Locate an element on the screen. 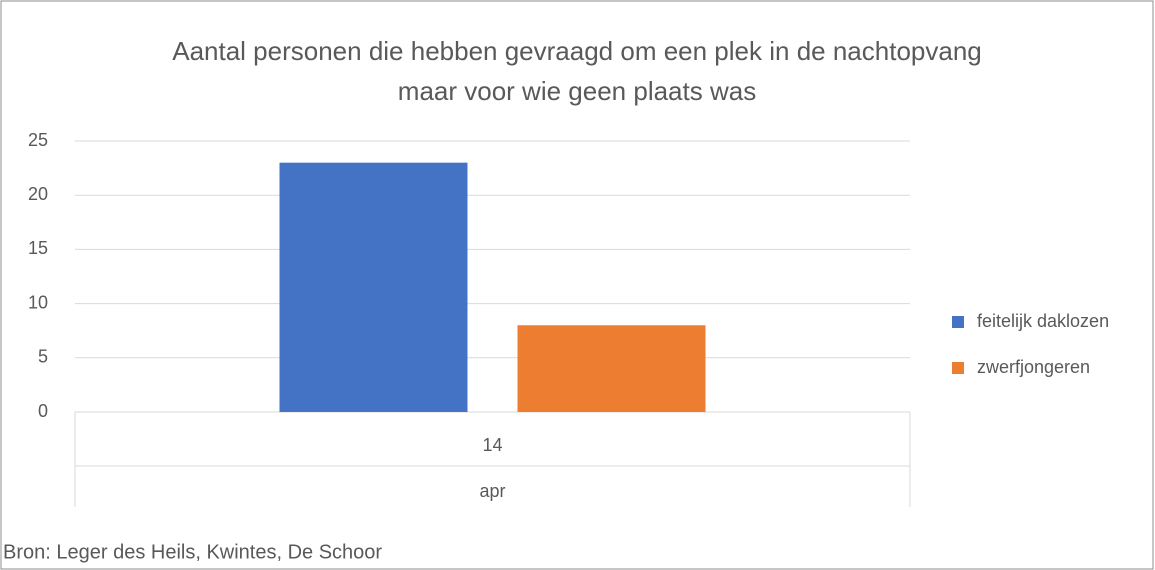 Image resolution: width=1155 pixels, height=570 pixels. y-tick-label: 0 is located at coordinates (43, 411).